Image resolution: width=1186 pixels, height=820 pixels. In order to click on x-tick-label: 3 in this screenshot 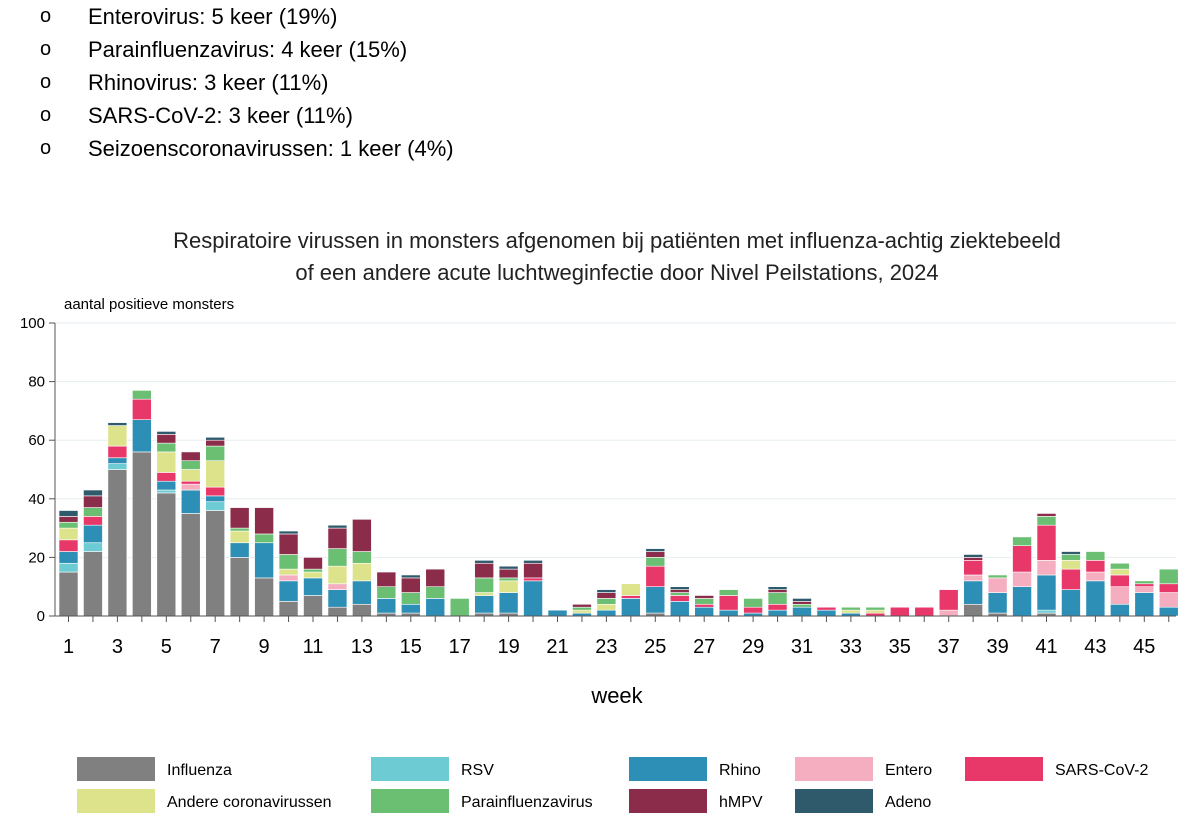, I will do `click(117, 647)`.